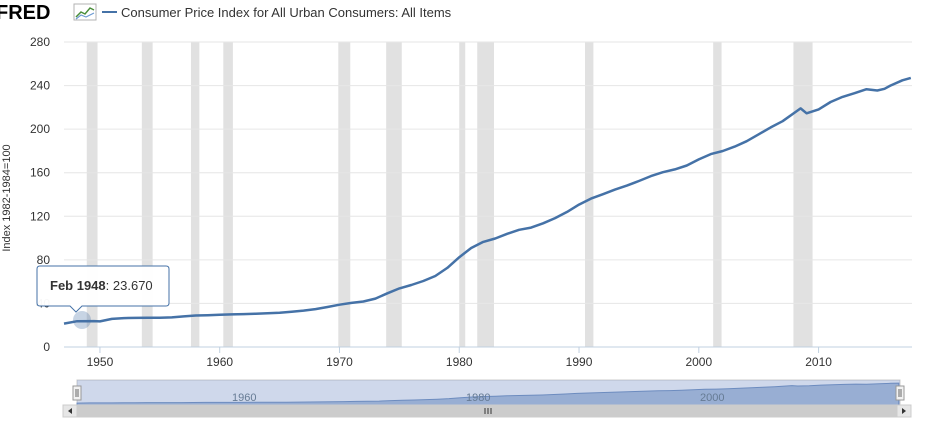 The height and width of the screenshot is (430, 930). I want to click on scrollbar, so click(487, 411).